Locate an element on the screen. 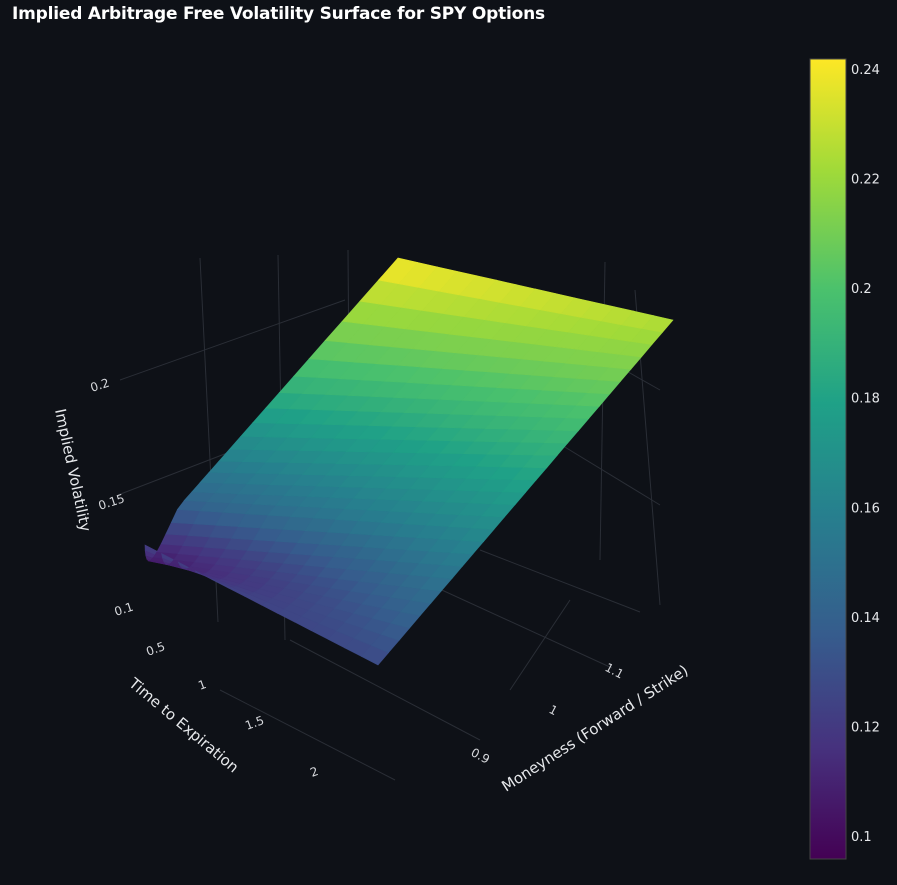 Image resolution: width=897 pixels, height=885 pixels. colorbar-tick-label: 0.14 is located at coordinates (865, 618).